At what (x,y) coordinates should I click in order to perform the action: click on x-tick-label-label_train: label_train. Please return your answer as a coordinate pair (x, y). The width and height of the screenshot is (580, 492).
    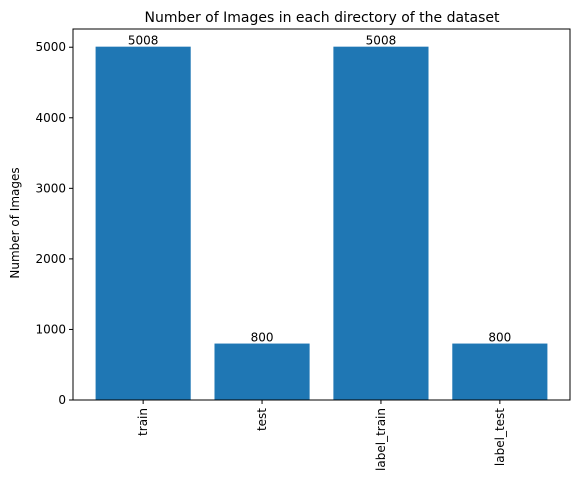
    Looking at the image, I should click on (381, 439).